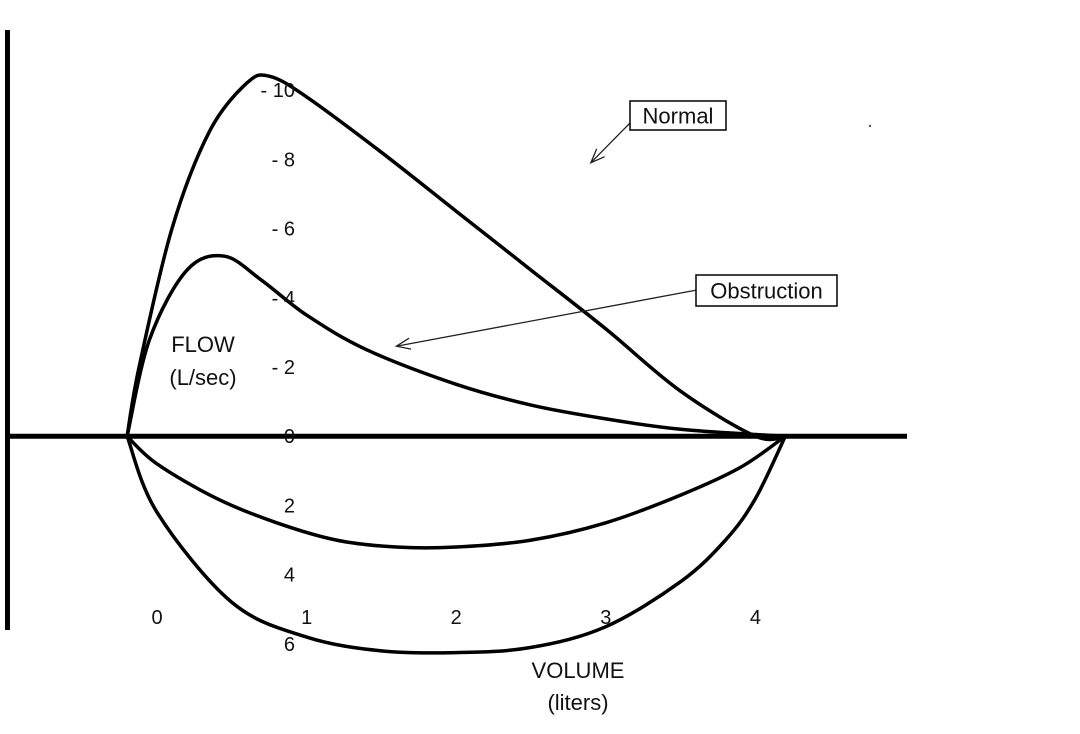  What do you see at coordinates (289, 437) in the screenshot?
I see `y-tick-label: 0` at bounding box center [289, 437].